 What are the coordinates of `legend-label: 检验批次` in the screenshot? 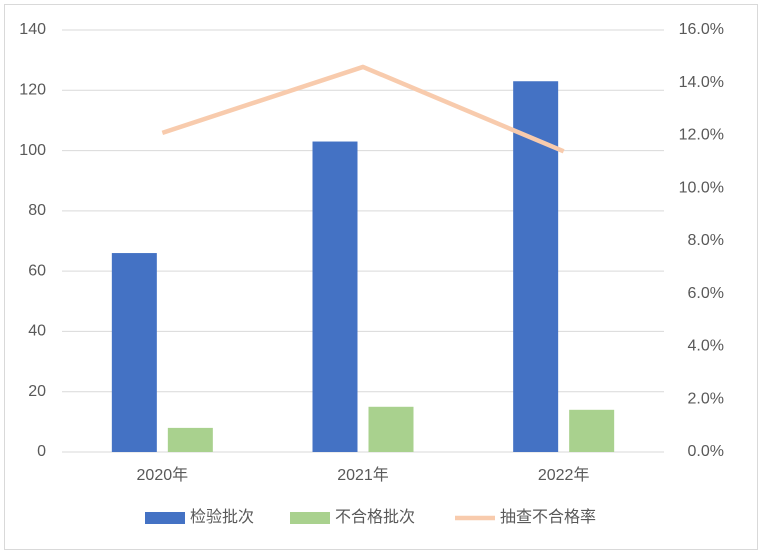 It's located at (222, 517).